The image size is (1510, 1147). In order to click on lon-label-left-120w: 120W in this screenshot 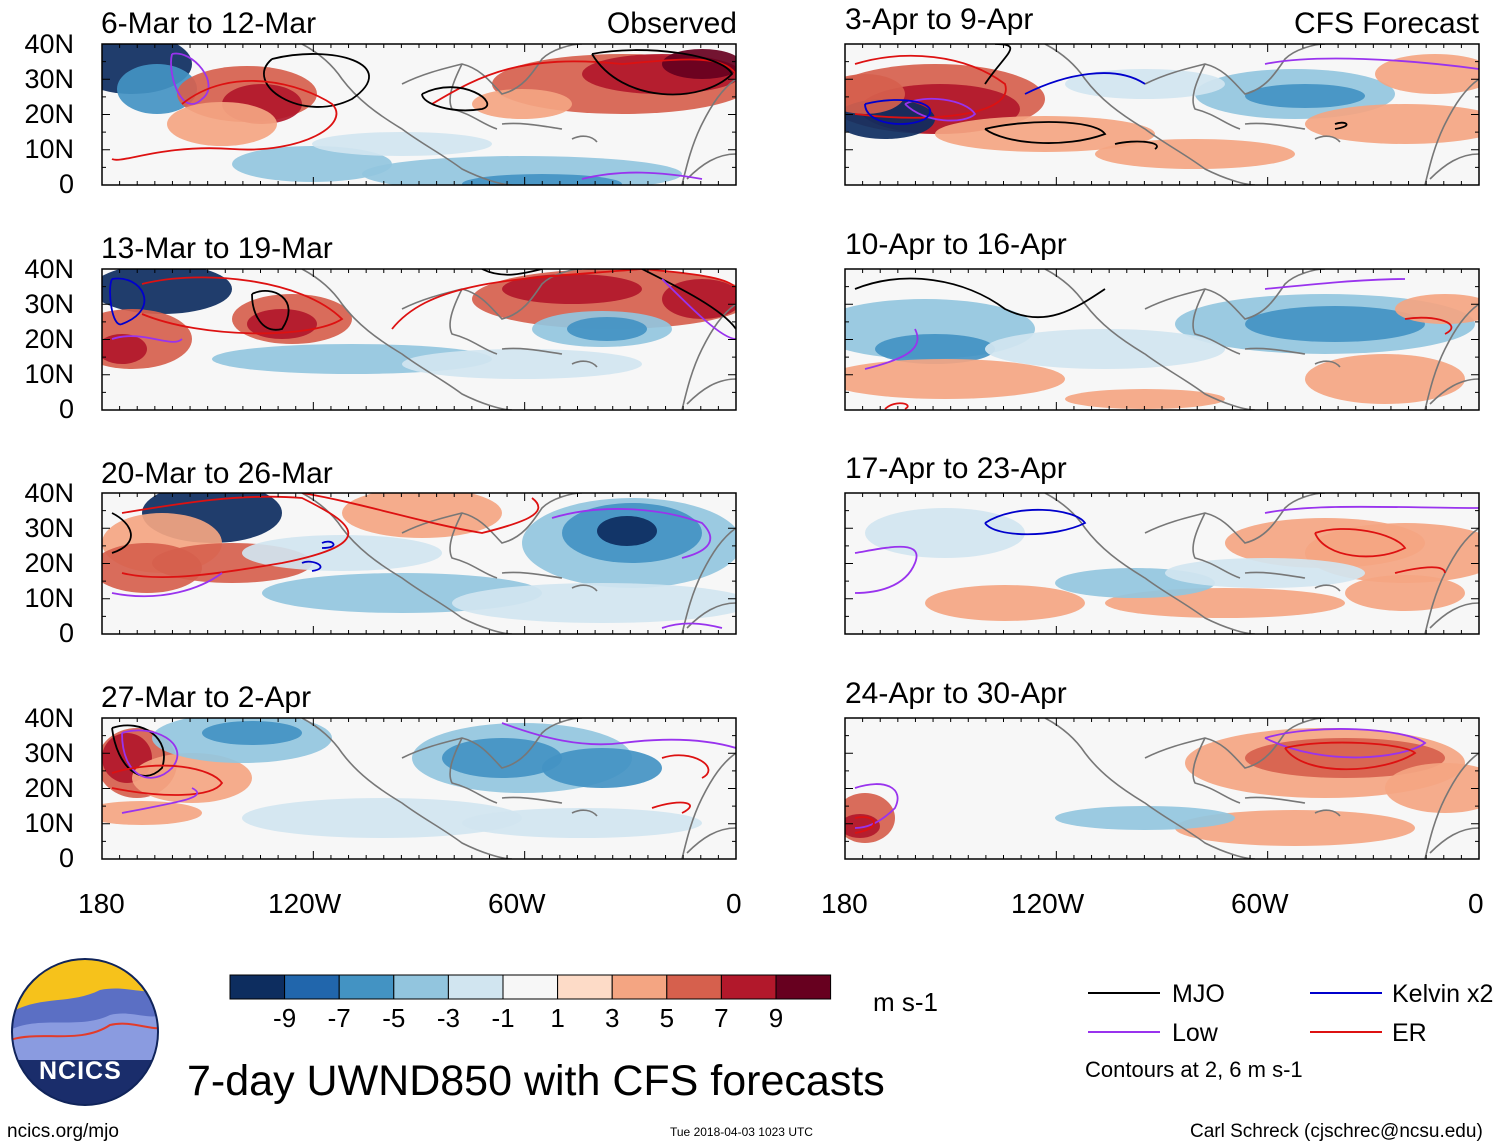, I will do `click(305, 903)`.